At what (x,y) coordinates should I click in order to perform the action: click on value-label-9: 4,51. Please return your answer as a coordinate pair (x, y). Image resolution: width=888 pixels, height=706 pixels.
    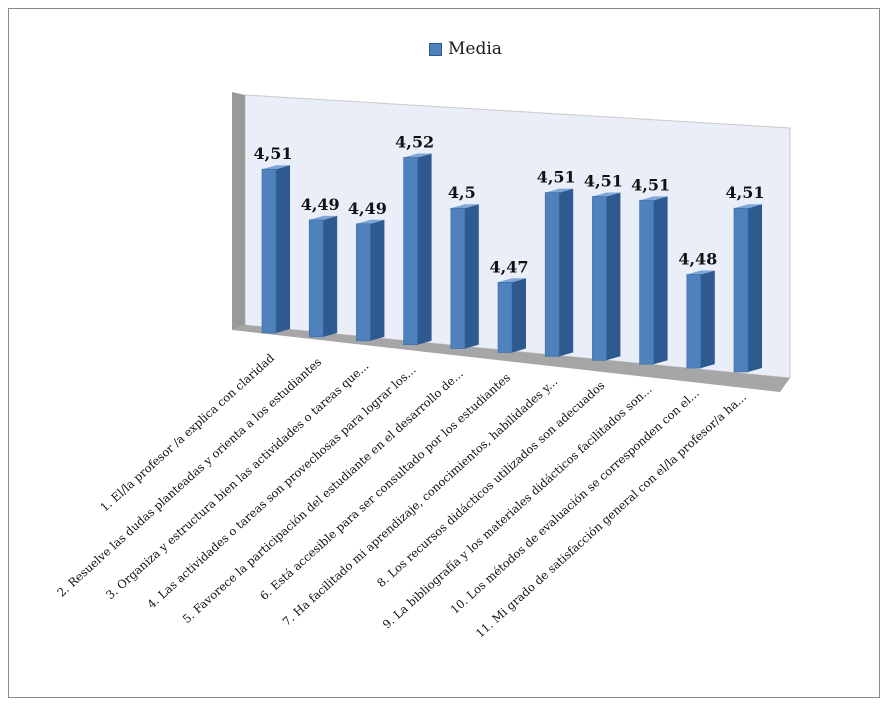
    Looking at the image, I should click on (650, 184).